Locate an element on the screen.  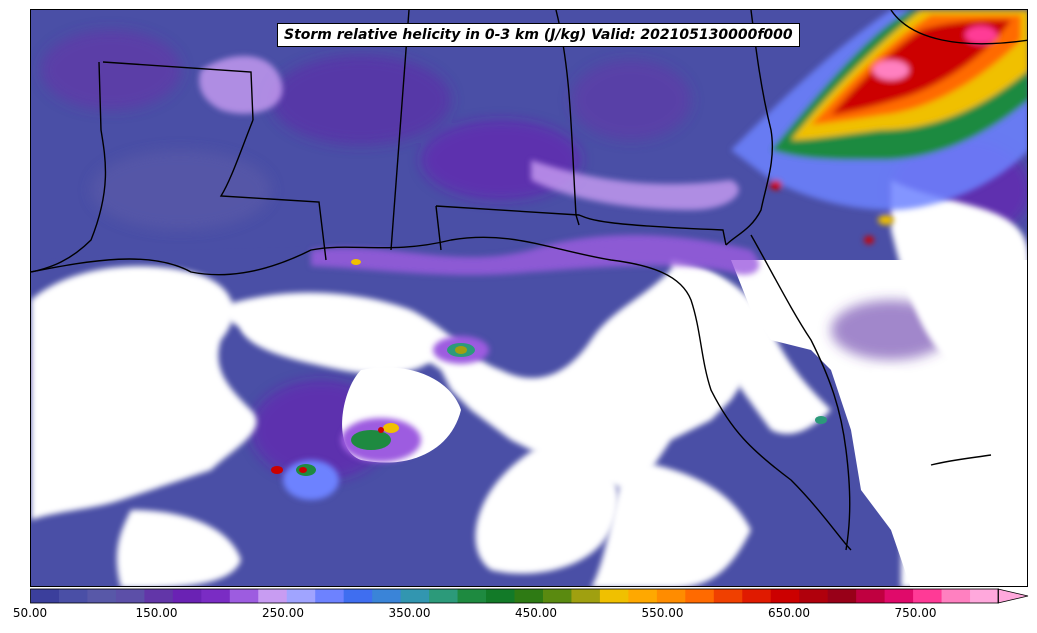
colorbar-frame is located at coordinates (514, 596).